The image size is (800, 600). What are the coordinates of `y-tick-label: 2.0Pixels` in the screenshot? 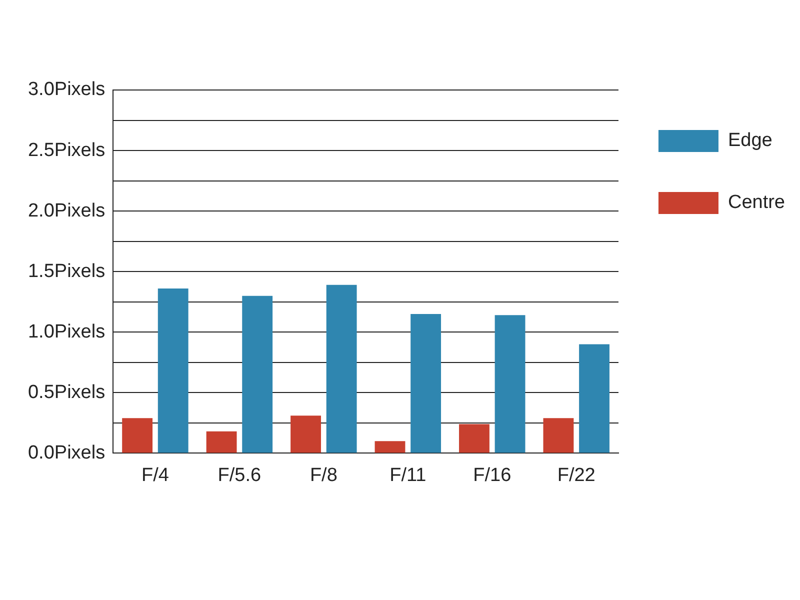 It's located at (67, 211).